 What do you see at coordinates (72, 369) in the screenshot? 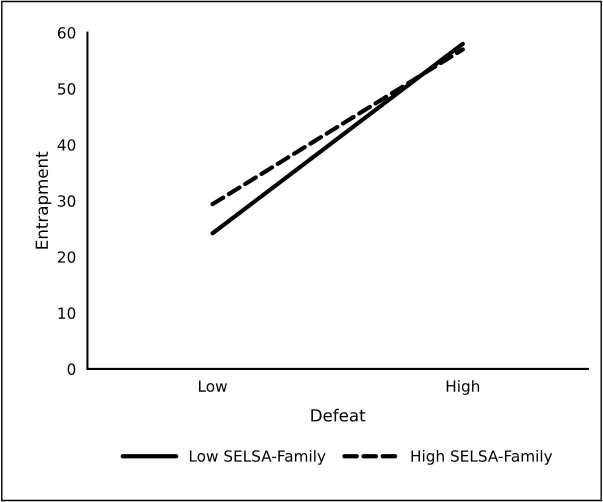
I see `y-tick-label: 0` at bounding box center [72, 369].